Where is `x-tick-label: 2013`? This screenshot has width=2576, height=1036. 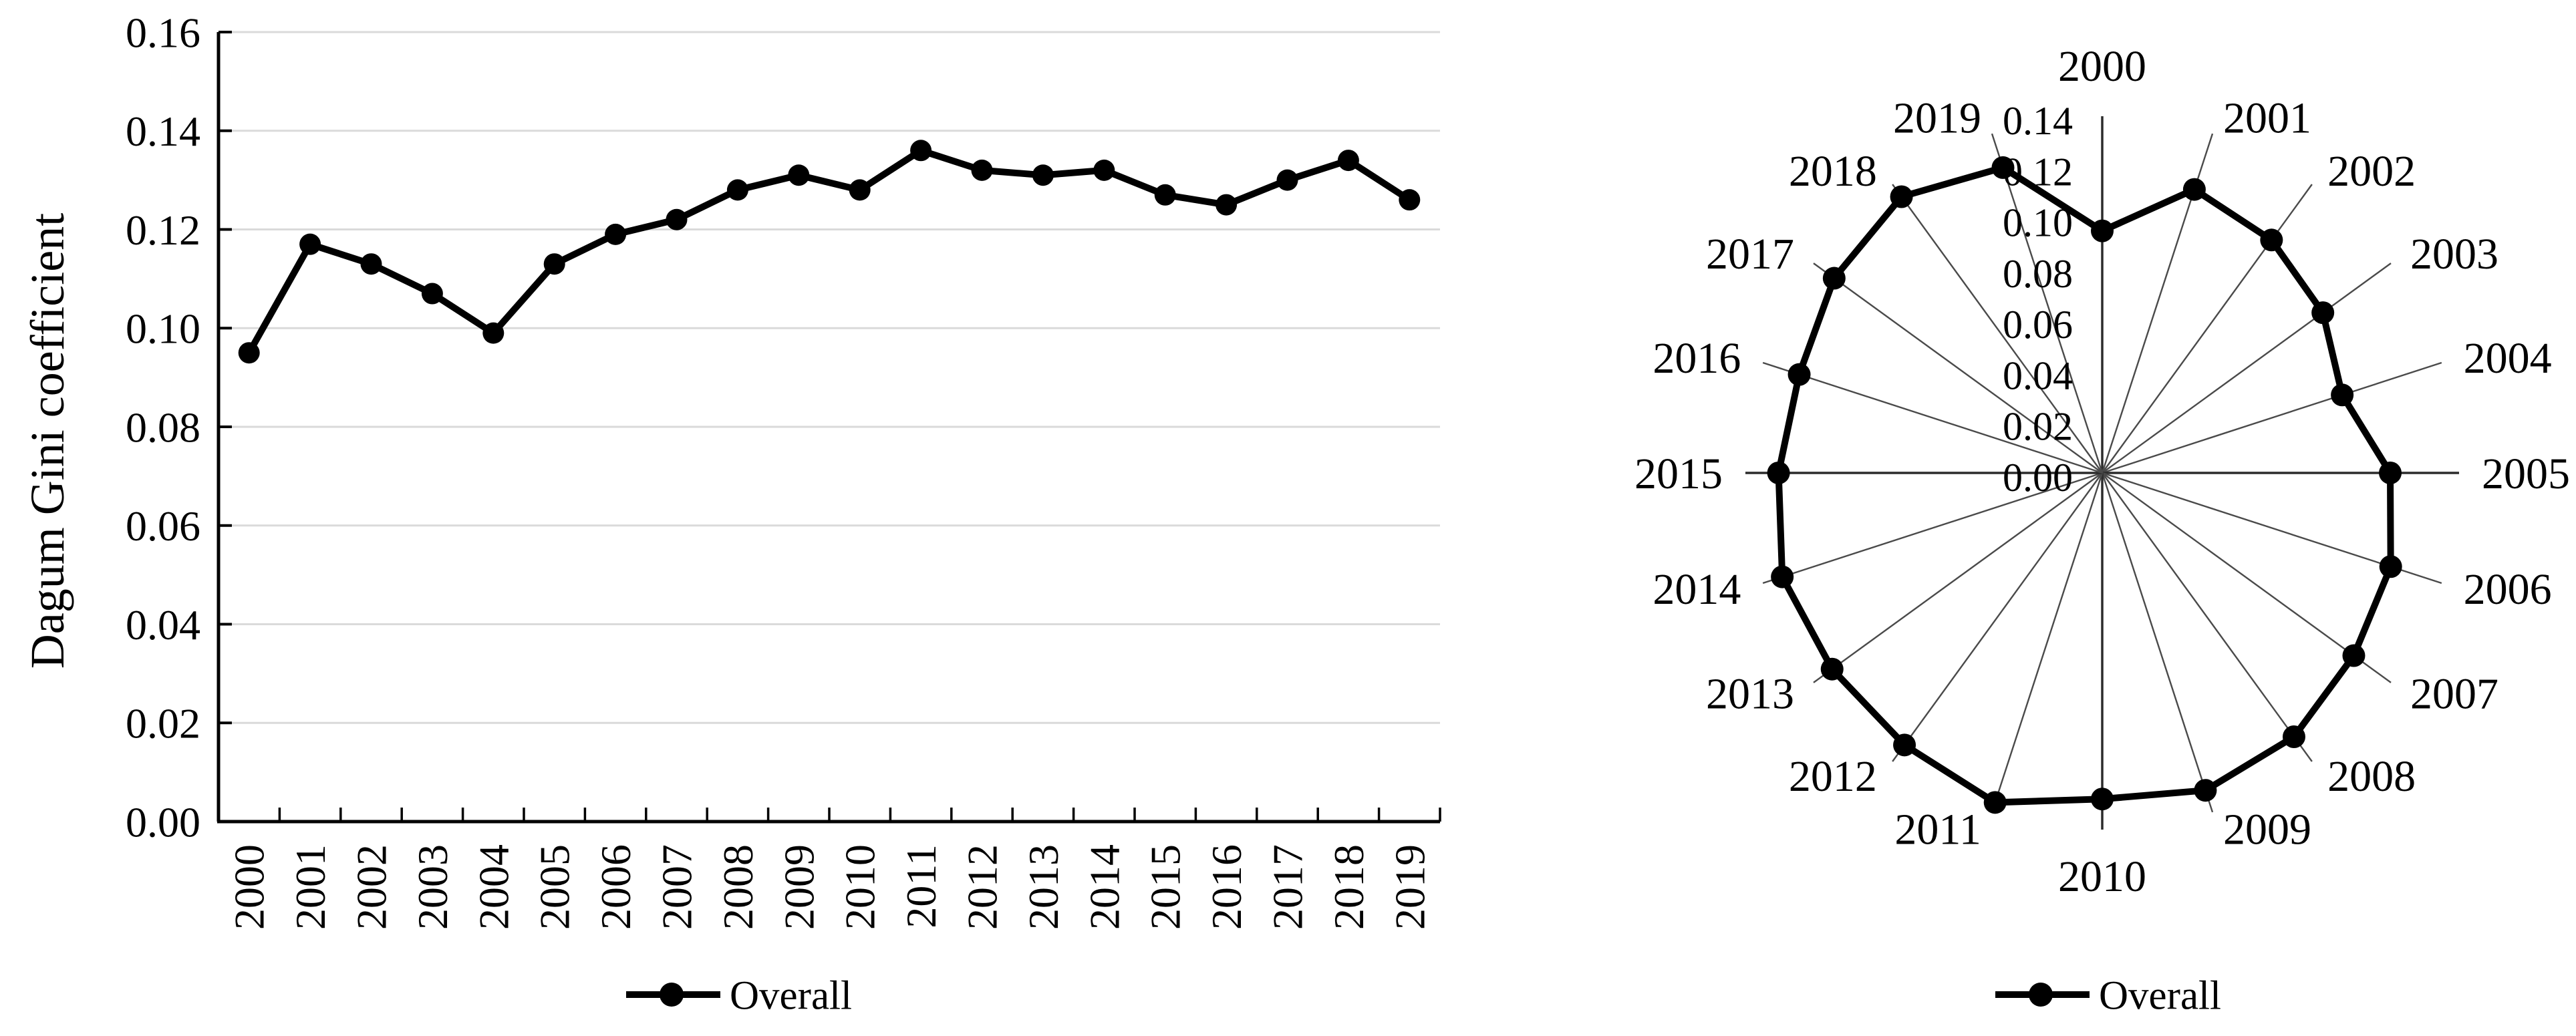
x-tick-label: 2013 is located at coordinates (1043, 887).